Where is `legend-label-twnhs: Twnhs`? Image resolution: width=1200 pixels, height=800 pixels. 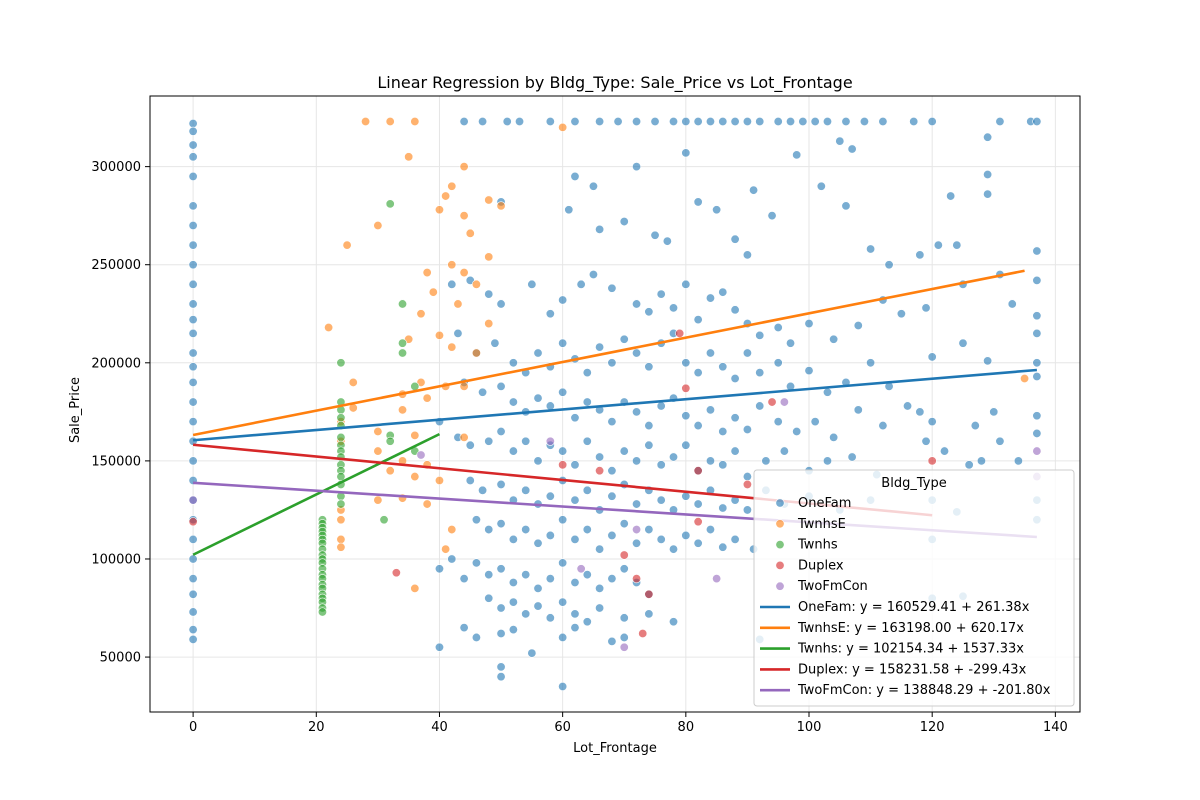
legend-label-twnhs: Twnhs is located at coordinates (817, 545).